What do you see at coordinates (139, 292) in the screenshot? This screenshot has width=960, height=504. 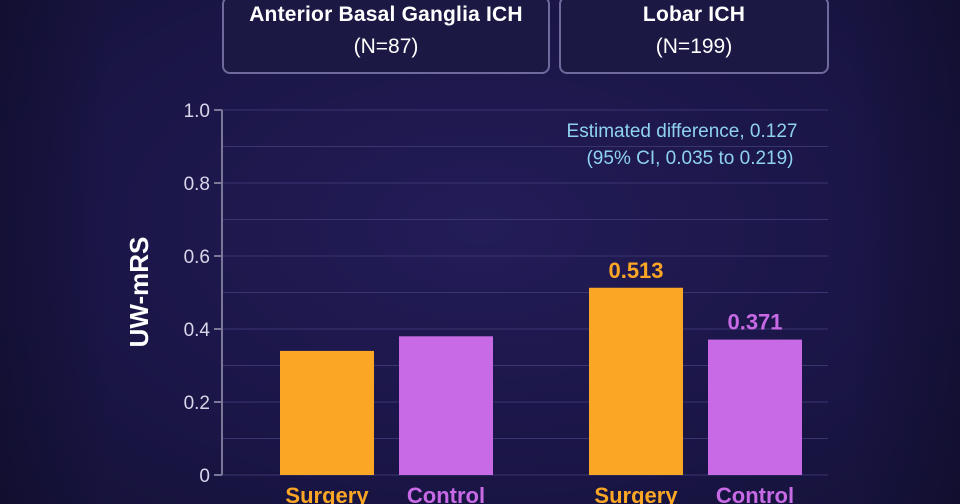 I see `y-axis-label: UW-mRS` at bounding box center [139, 292].